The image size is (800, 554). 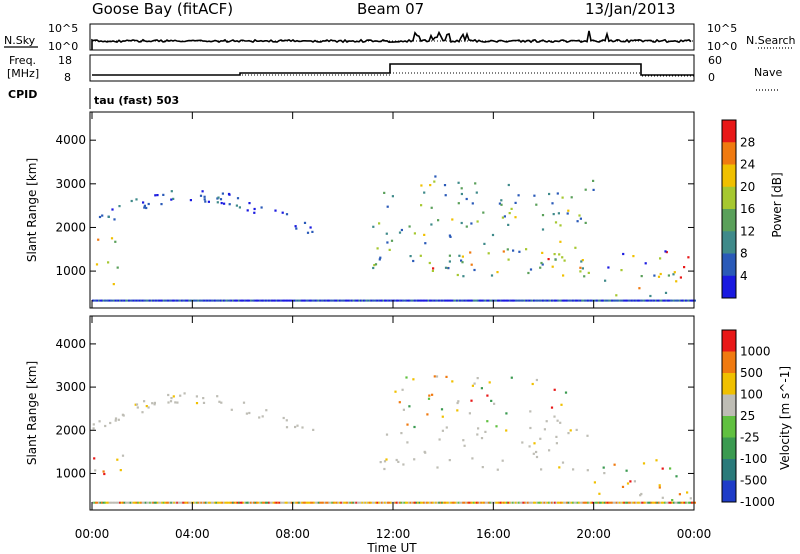 I want to click on velocity-colorbar-tick: 100, so click(x=751, y=395).